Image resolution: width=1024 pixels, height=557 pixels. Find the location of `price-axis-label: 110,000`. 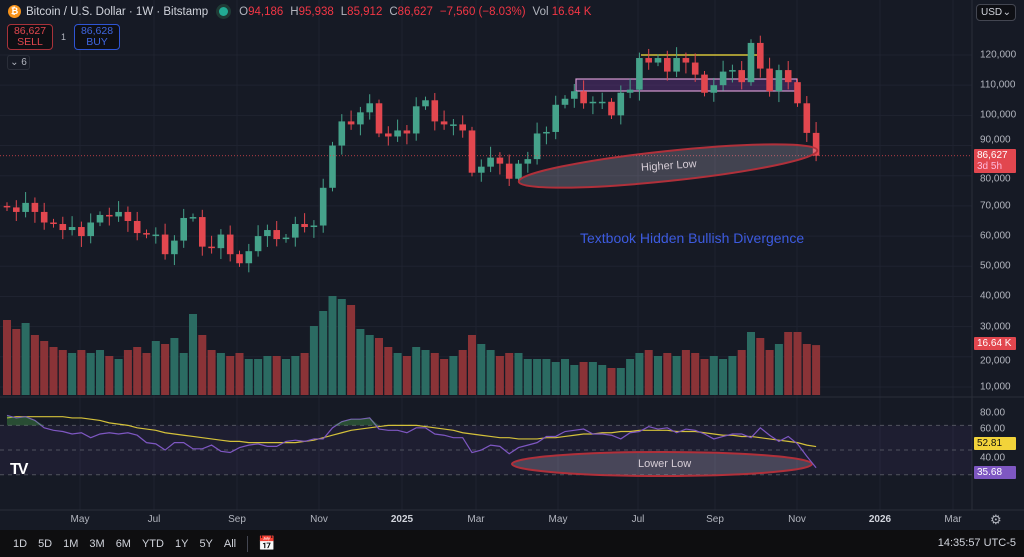

price-axis-label: 110,000 is located at coordinates (998, 85).